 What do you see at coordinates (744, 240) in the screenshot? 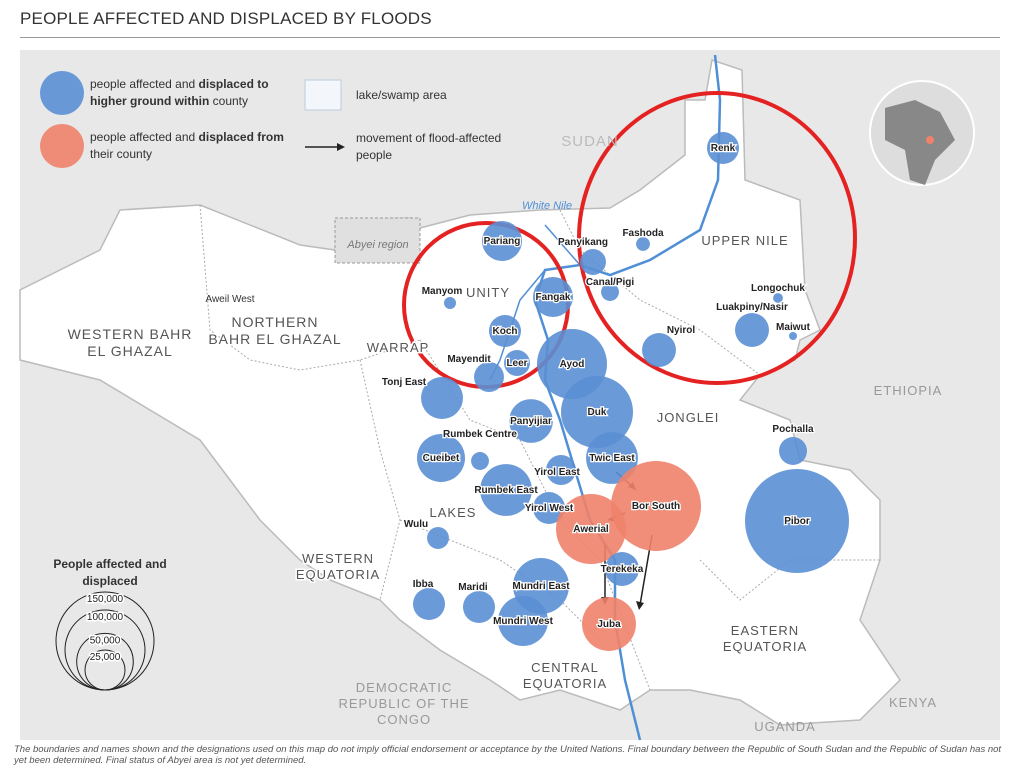
I see `region-label: UPPER NILE` at bounding box center [744, 240].